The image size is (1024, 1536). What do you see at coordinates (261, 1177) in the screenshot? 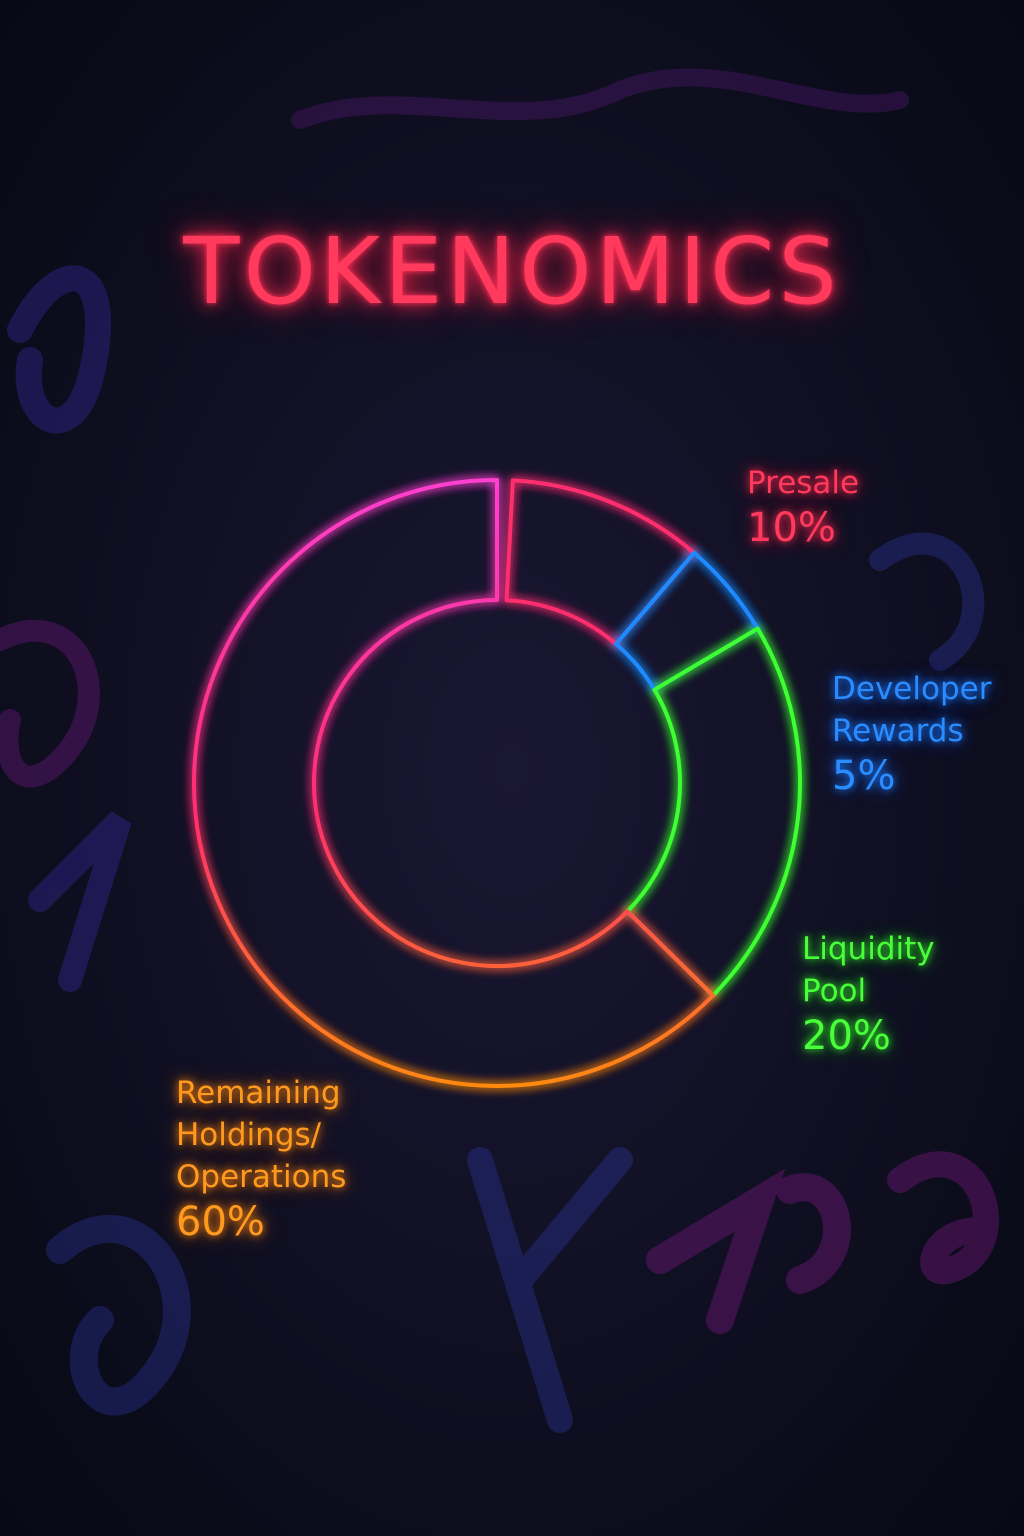
I see `slice-name-remaining-line3: Operations` at bounding box center [261, 1177].